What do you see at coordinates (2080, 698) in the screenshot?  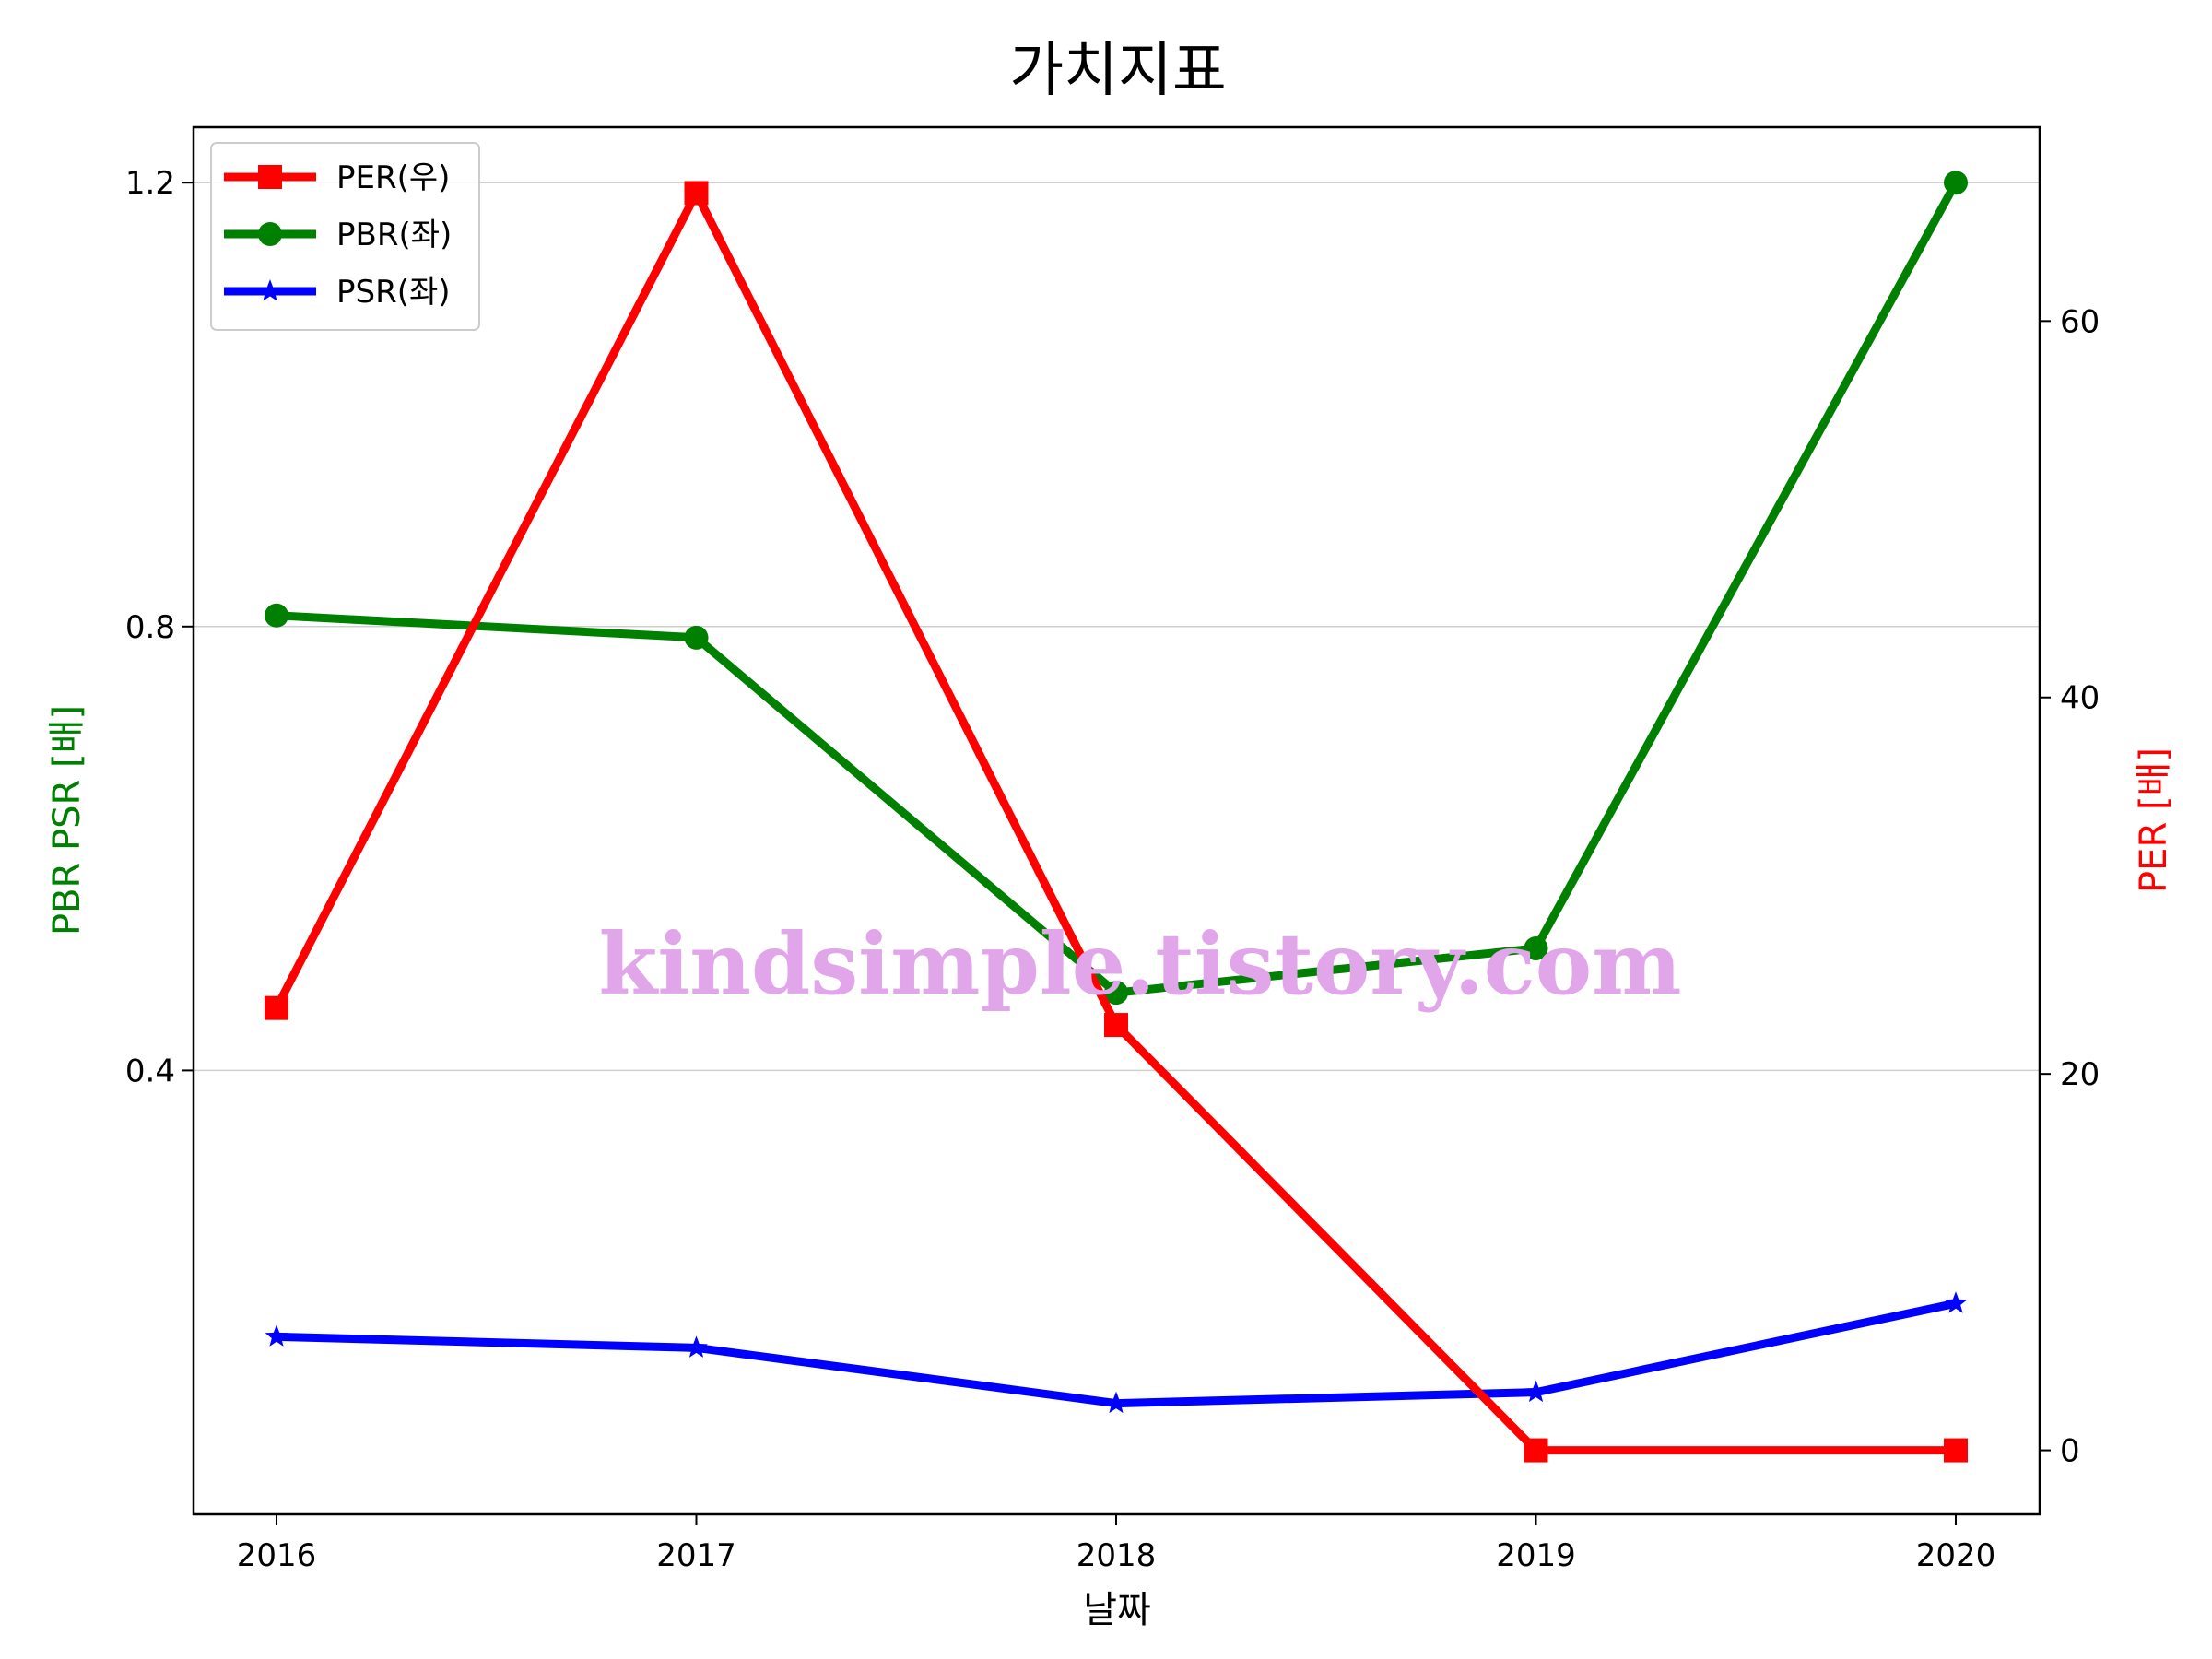 I see `right-y-tick-label: 40` at bounding box center [2080, 698].